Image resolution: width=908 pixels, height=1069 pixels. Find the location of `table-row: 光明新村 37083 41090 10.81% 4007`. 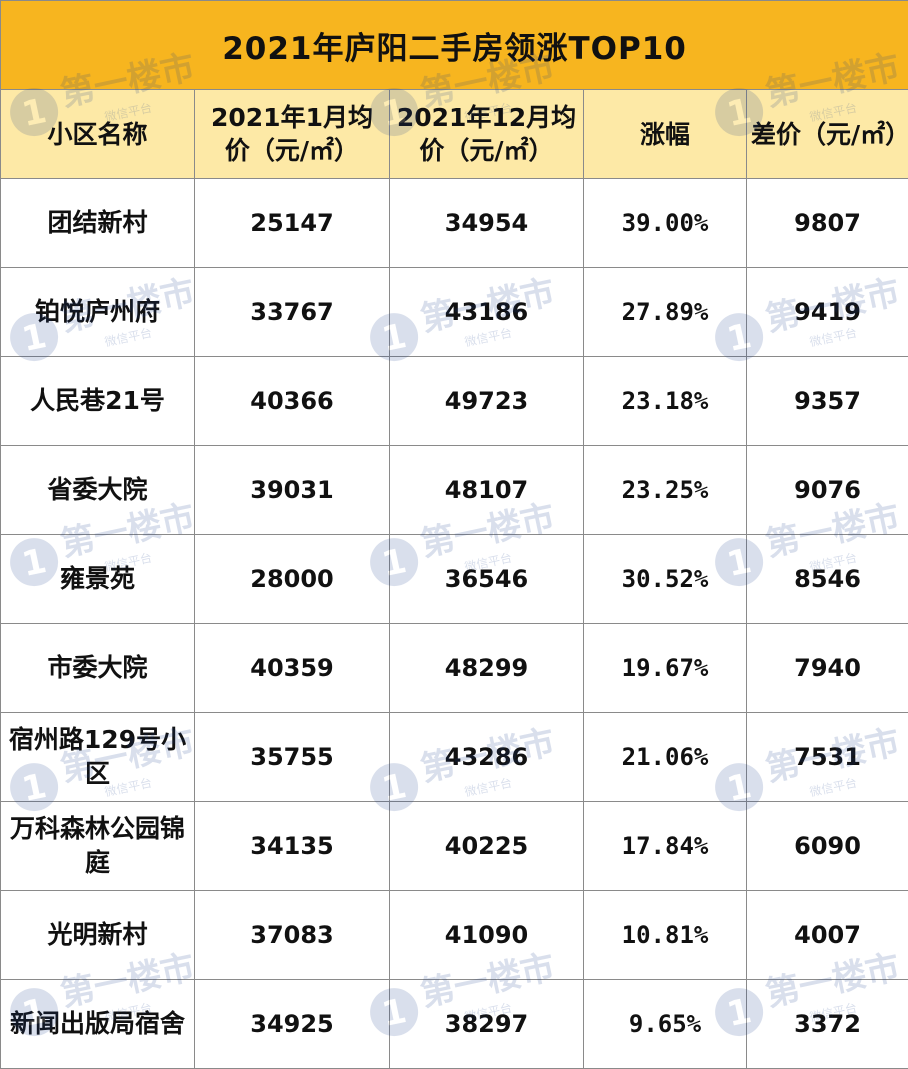

table-row: 光明新村 37083 41090 10.81% 4007 is located at coordinates (454, 935).